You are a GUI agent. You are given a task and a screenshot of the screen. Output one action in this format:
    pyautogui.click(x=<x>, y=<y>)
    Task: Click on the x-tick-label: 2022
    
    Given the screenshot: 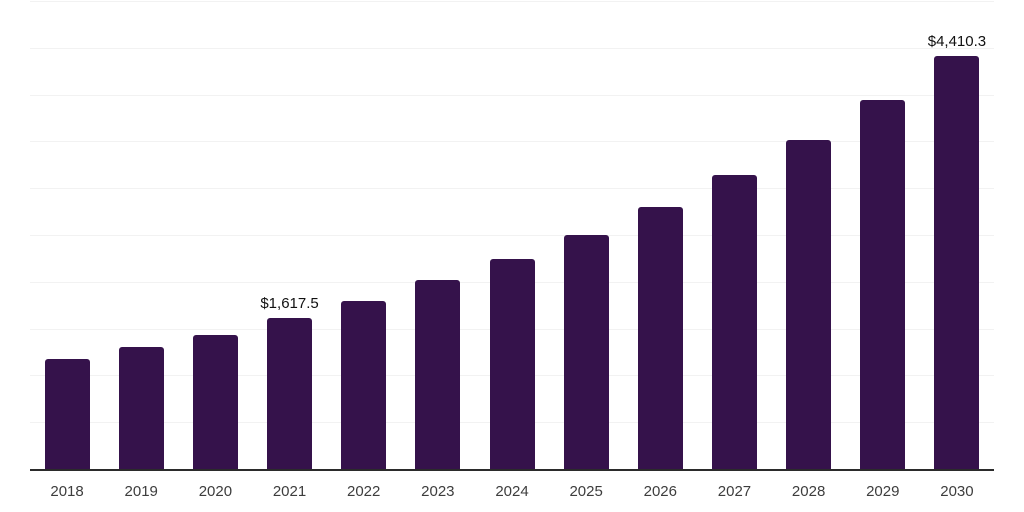 What is the action you would take?
    pyautogui.click(x=364, y=491)
    